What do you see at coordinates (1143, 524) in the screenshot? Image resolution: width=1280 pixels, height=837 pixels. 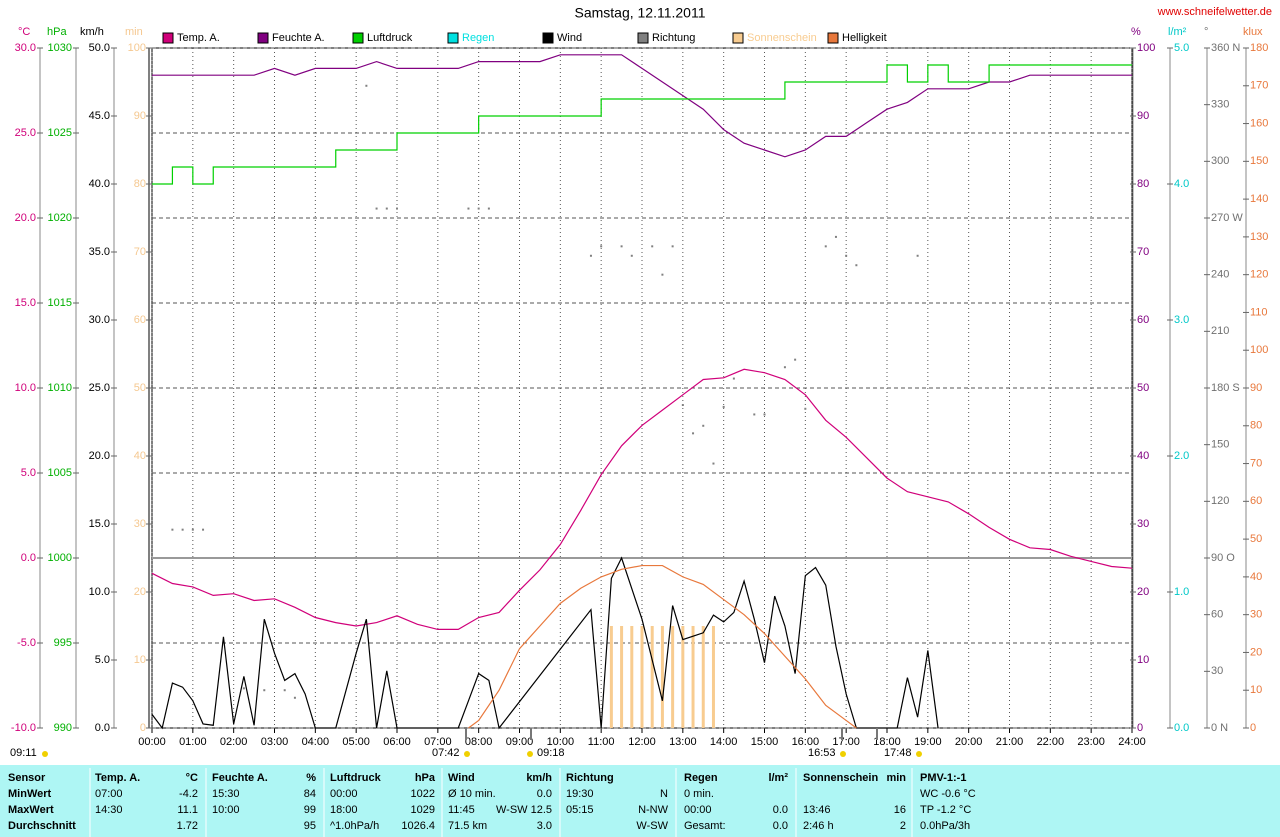 I see `y-tick-label: 30` at bounding box center [1143, 524].